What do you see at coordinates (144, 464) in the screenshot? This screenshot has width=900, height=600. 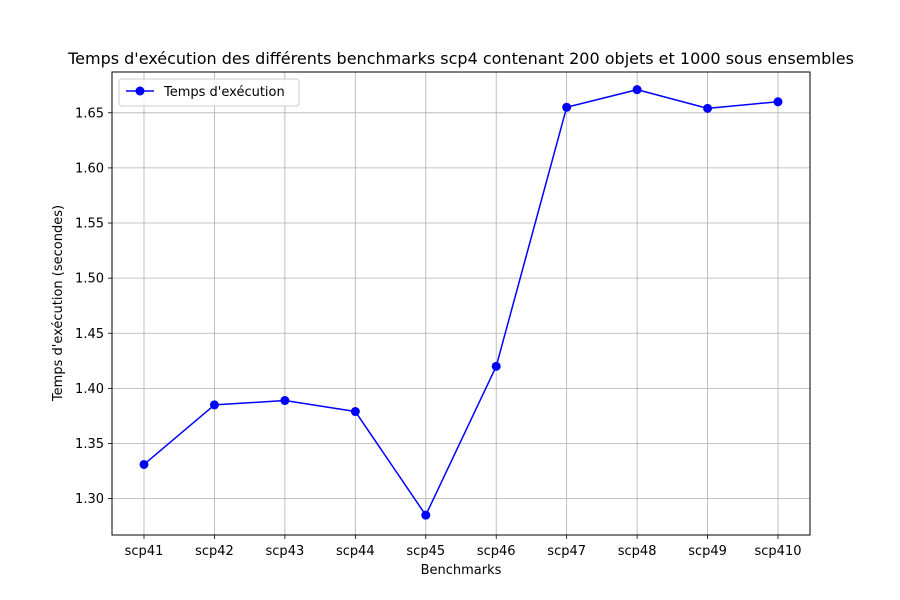 I see `data-point-scp41` at bounding box center [144, 464].